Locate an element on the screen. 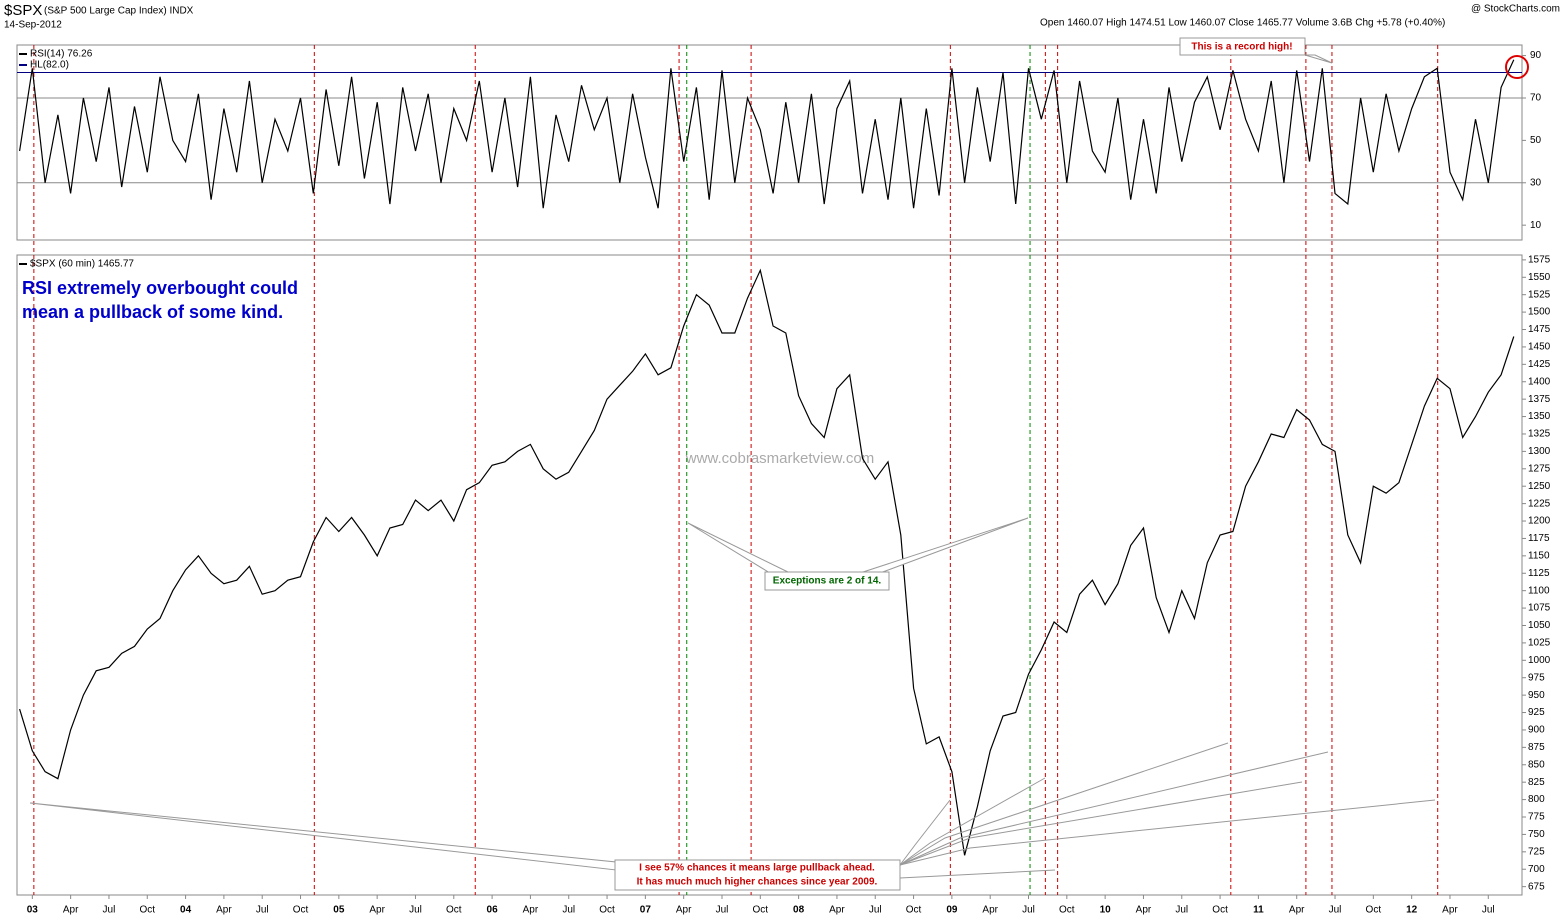 This screenshot has width=1565, height=919. exceptions-box is located at coordinates (827, 581).